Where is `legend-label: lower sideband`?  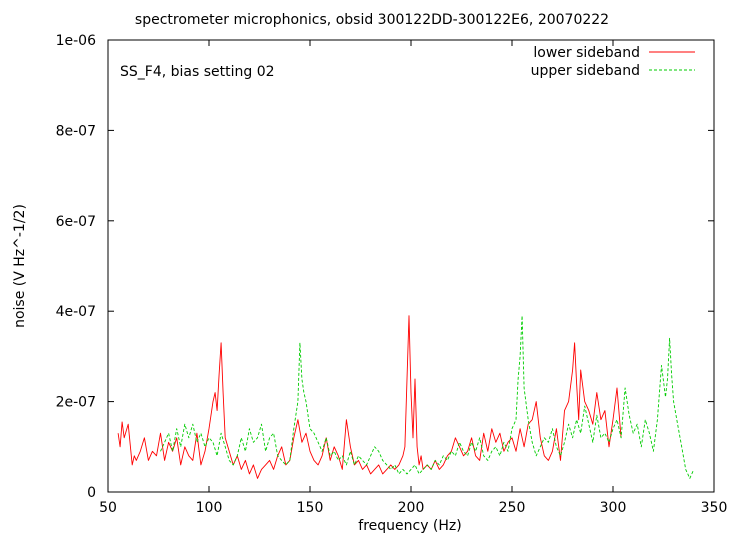
legend-label: lower sideband is located at coordinates (586, 53).